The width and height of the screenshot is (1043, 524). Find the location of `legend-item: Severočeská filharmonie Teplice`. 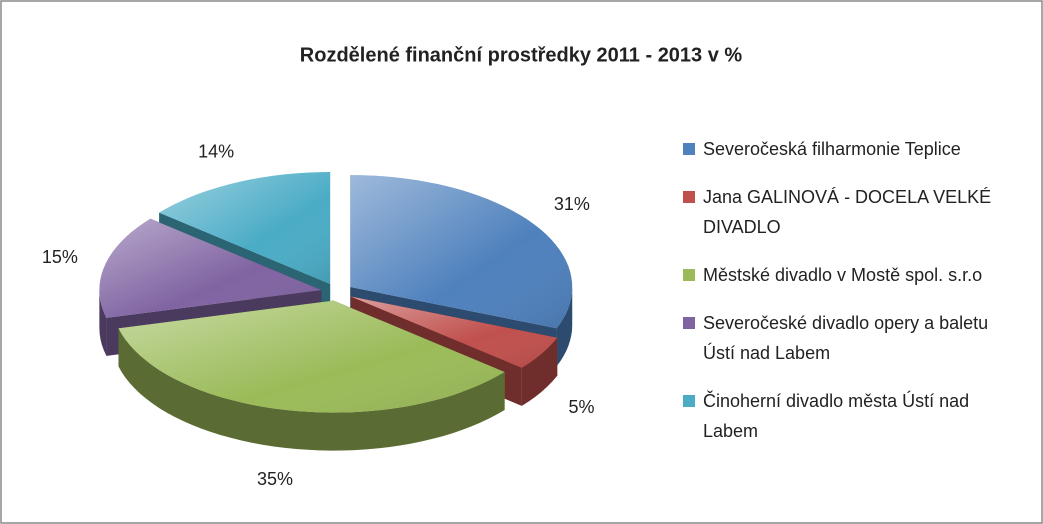

legend-item: Severočeská filharmonie Teplice is located at coordinates (848, 149).